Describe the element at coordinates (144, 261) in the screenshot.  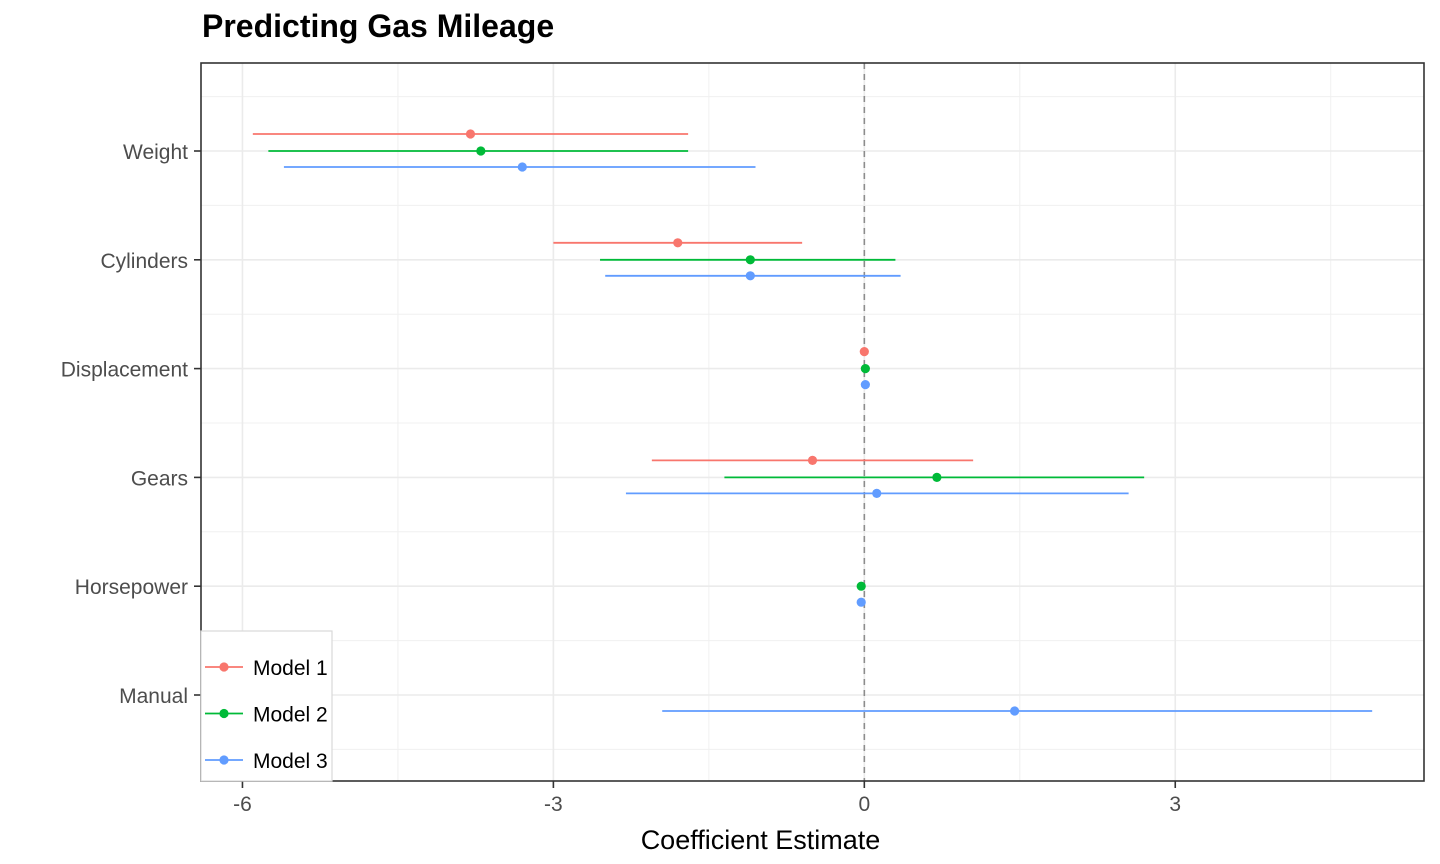
I see `y-tick-label: Cylinders` at that location.